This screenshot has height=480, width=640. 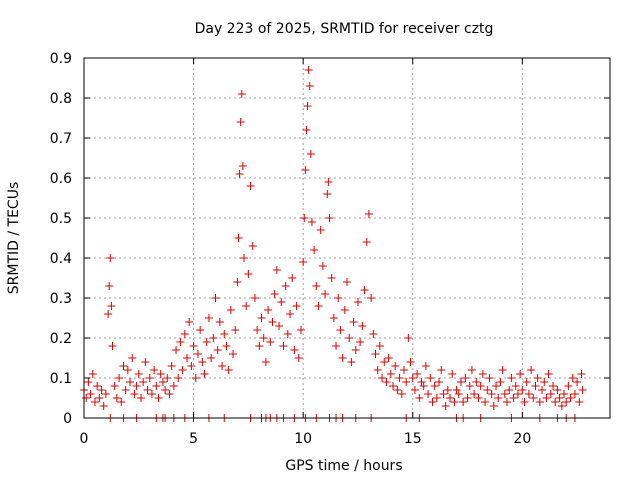 What do you see at coordinates (61, 179) in the screenshot?
I see `y-tick-label: 0.6` at bounding box center [61, 179].